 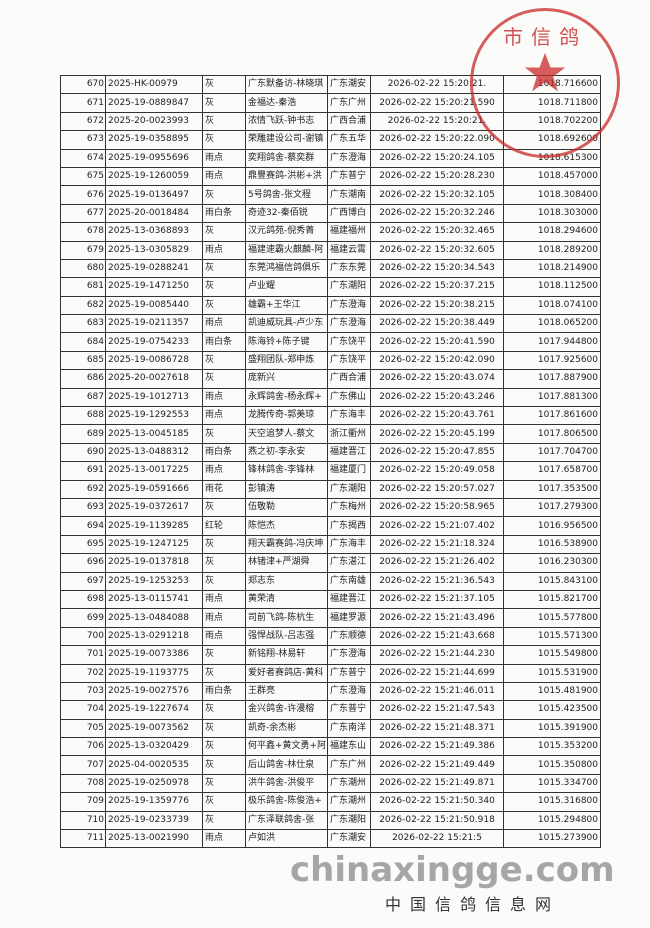 I want to click on region-cell: 广东南洋, so click(x=349, y=728).